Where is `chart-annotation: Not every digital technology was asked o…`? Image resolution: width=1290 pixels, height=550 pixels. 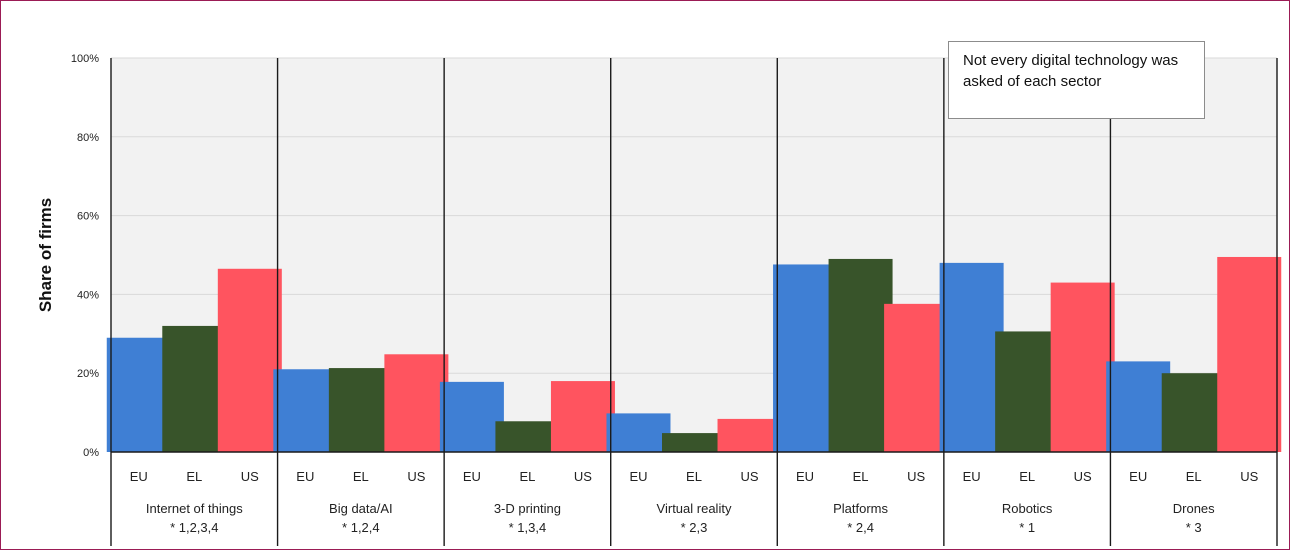
chart-annotation: Not every digital technology was asked o… is located at coordinates (1076, 80).